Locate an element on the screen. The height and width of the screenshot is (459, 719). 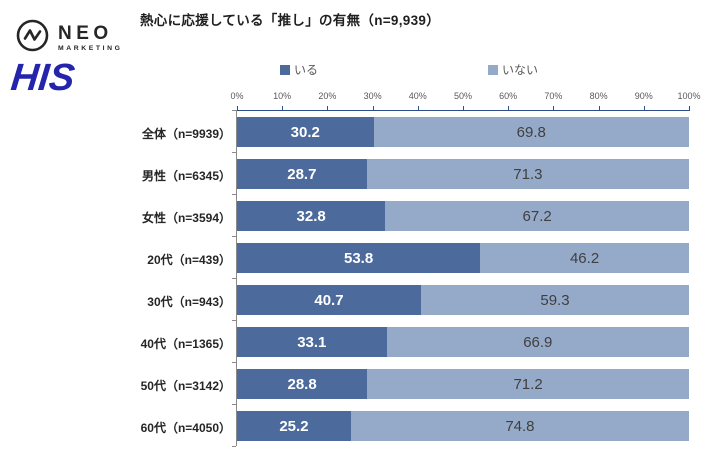
legend-swatch-inai is located at coordinates (493, 69).